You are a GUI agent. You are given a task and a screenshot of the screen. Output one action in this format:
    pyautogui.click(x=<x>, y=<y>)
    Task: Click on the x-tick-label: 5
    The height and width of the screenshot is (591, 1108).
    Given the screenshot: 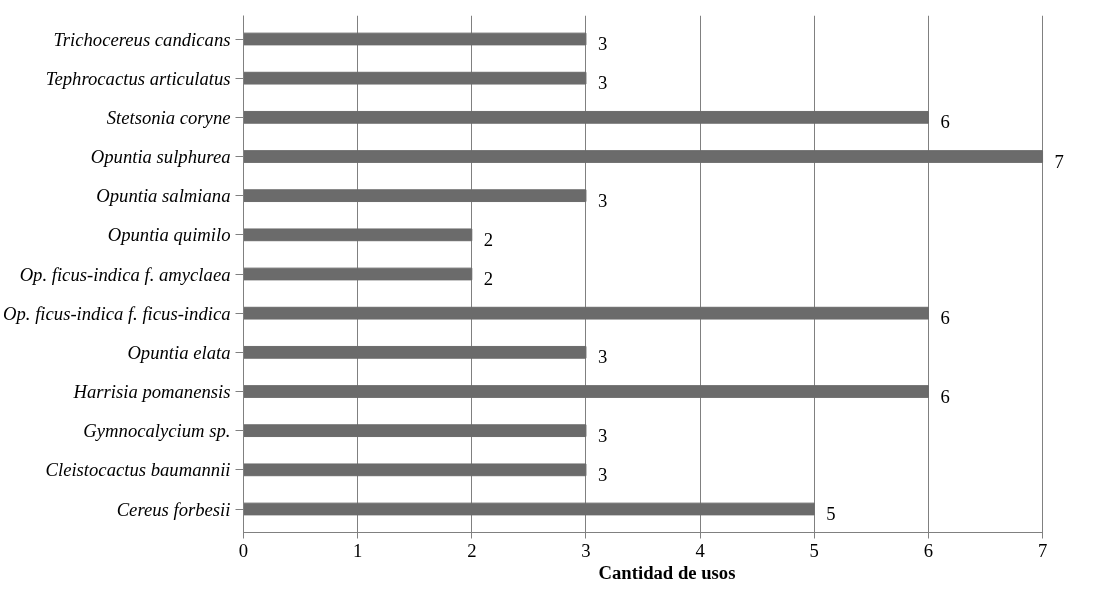 What is the action you would take?
    pyautogui.click(x=814, y=550)
    